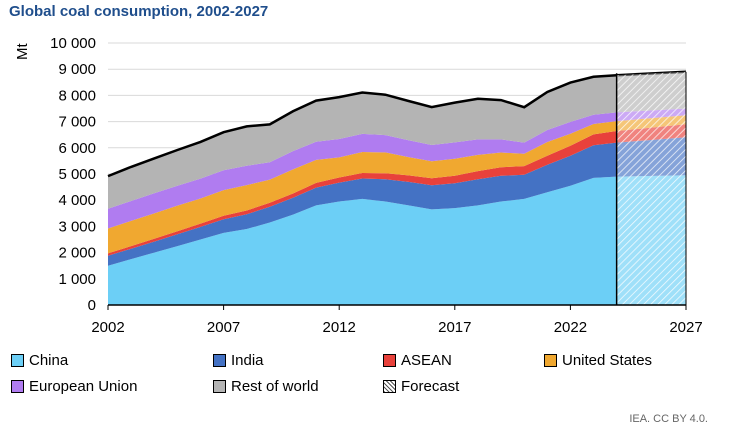 The width and height of the screenshot is (740, 431). I want to click on legend-item-rest-of-world: Rest of world, so click(266, 386).